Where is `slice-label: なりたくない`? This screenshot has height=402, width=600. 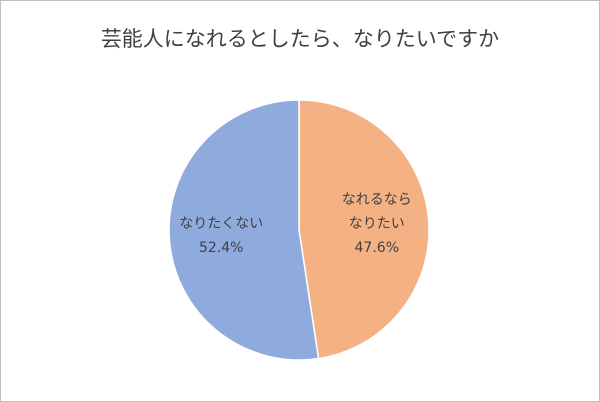 slice-label: なりたくない is located at coordinates (221, 223).